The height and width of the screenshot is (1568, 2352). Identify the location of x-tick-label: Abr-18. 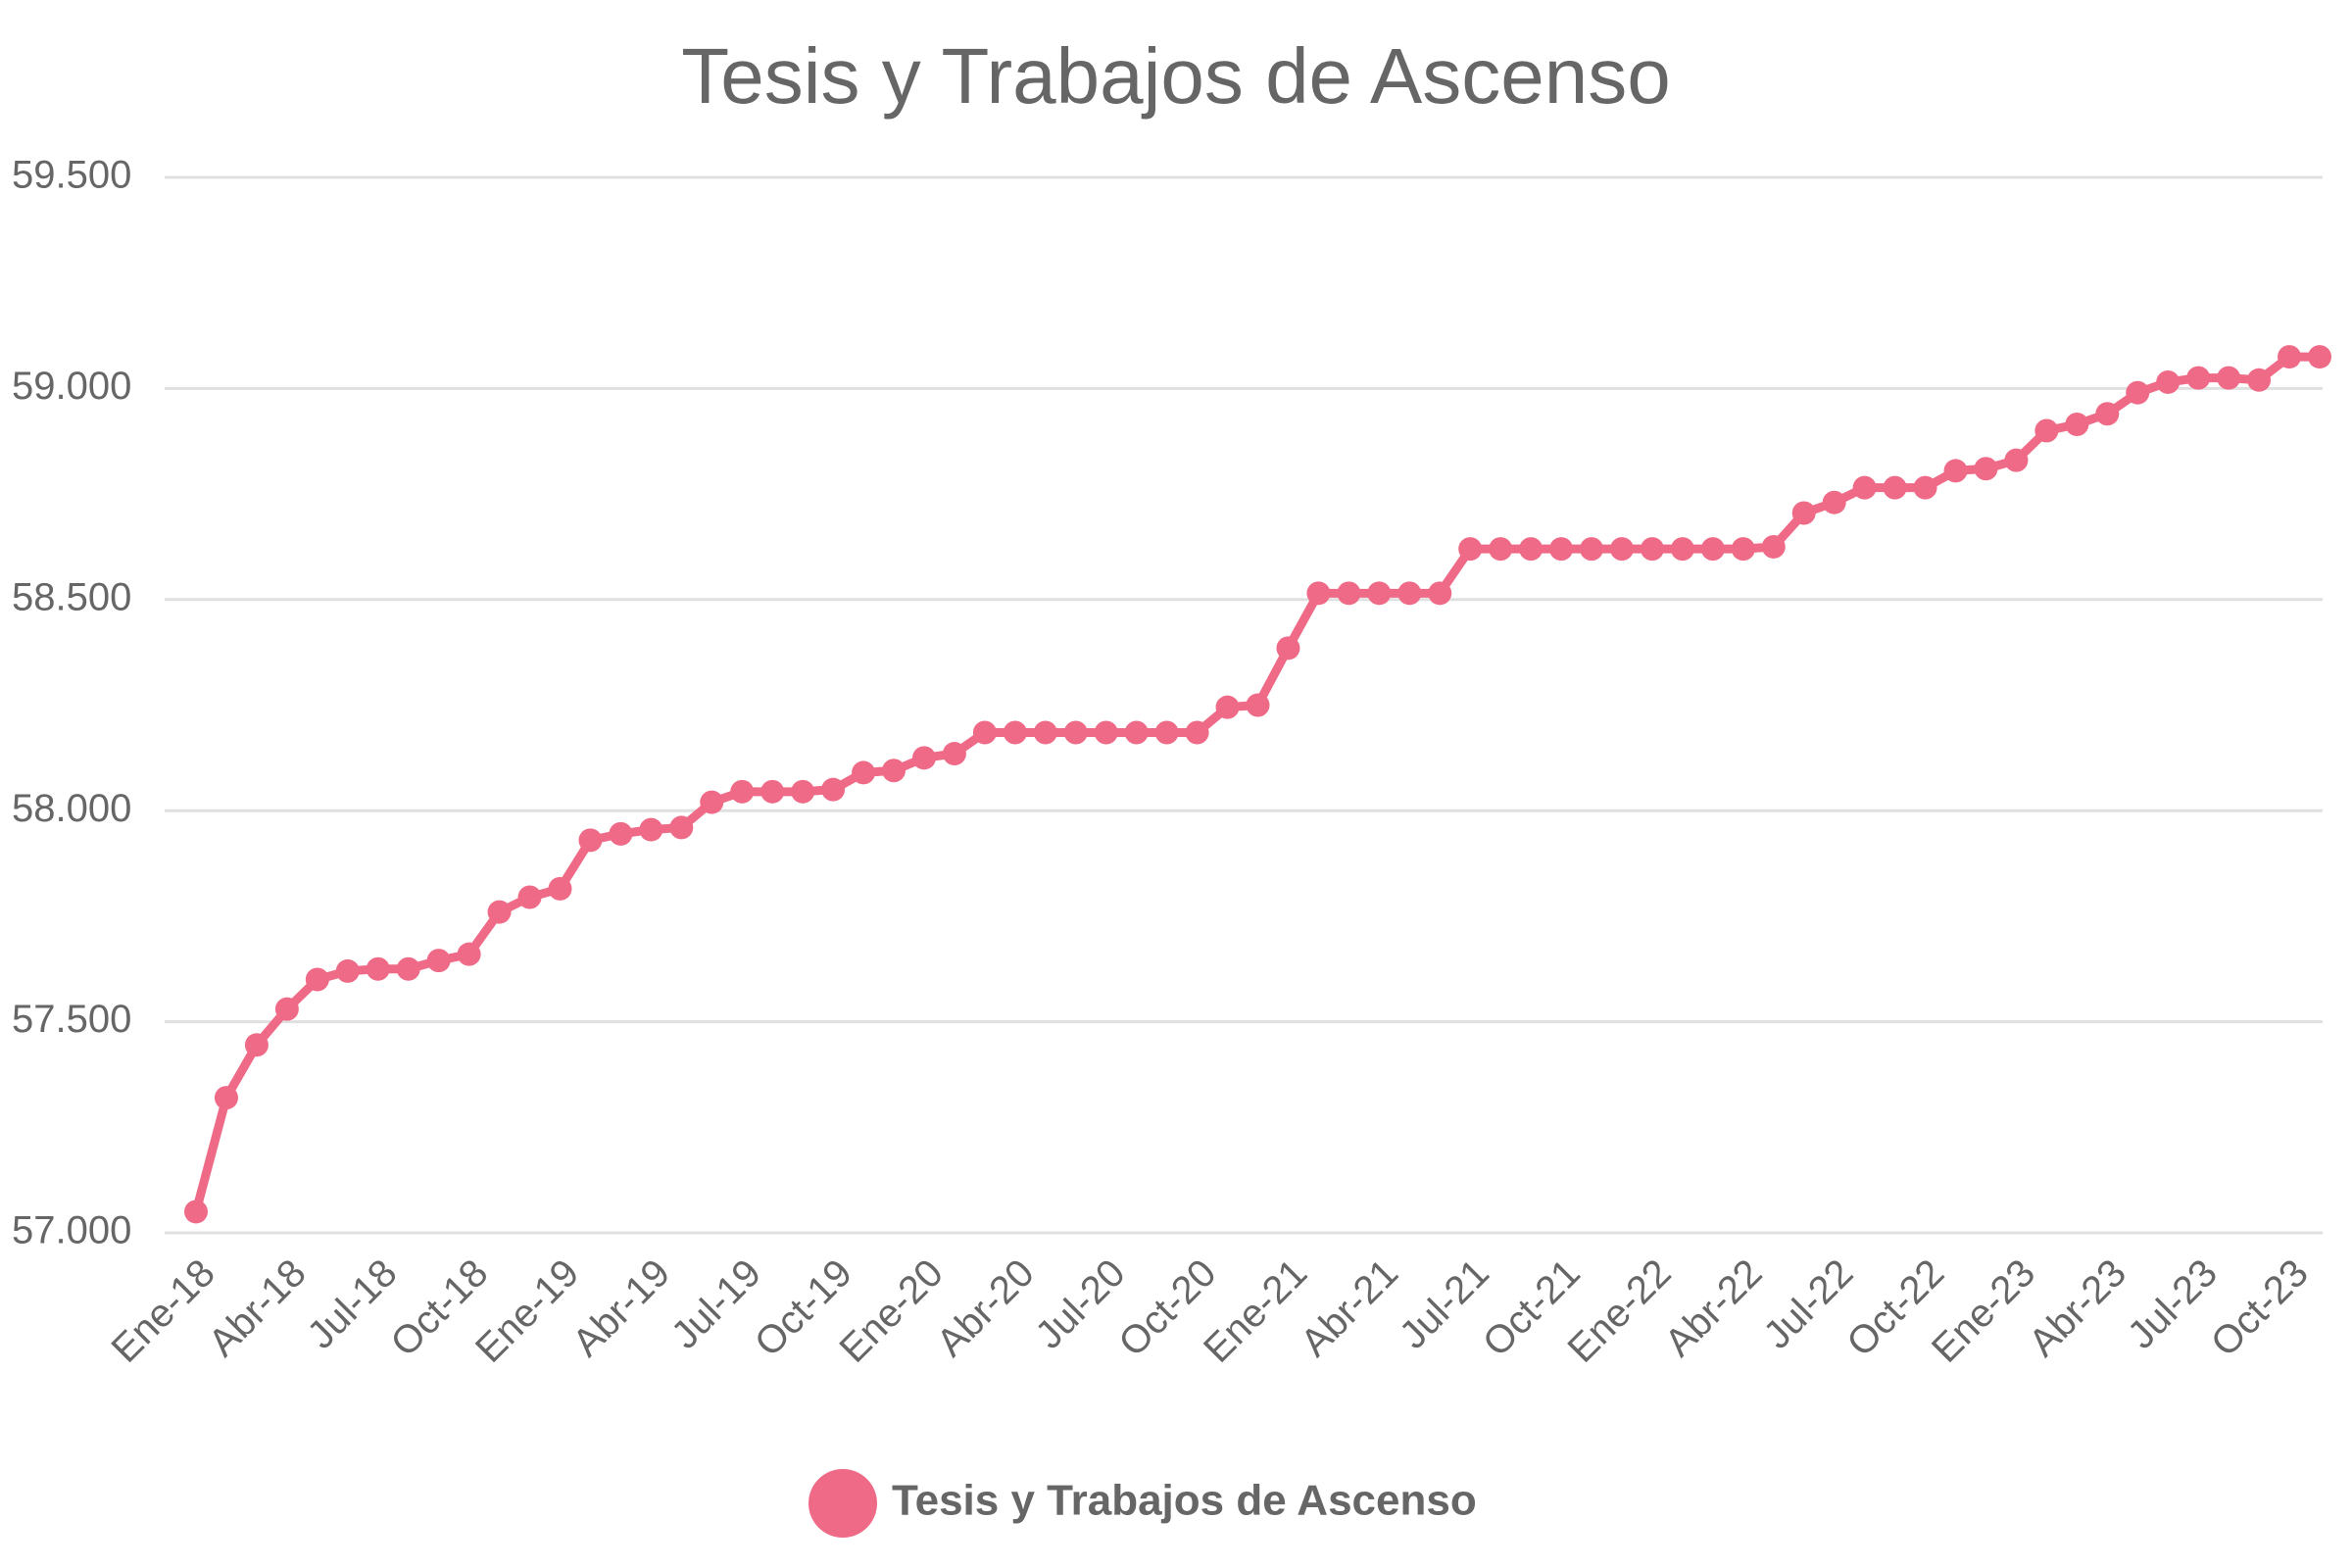
(258, 1308).